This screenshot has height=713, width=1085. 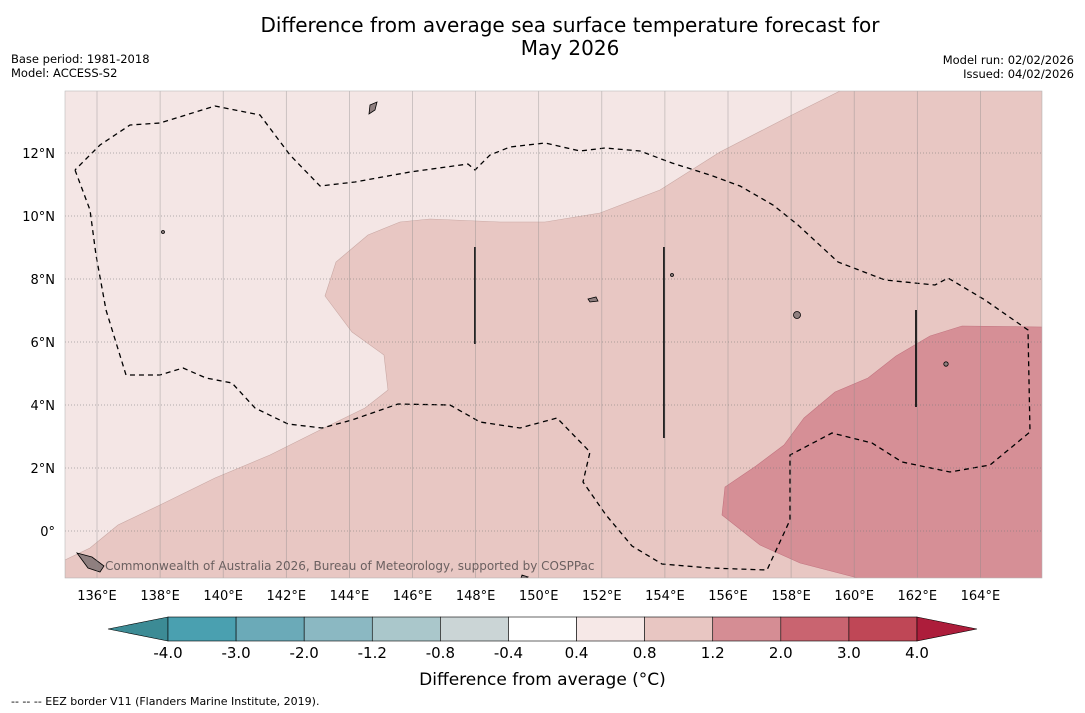 What do you see at coordinates (665, 596) in the screenshot?
I see `lon-label: 154°E` at bounding box center [665, 596].